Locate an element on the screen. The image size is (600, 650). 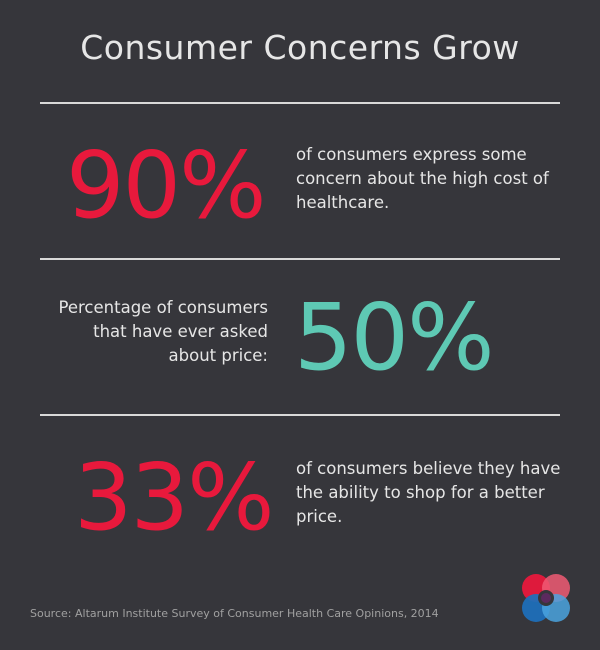
stat-value-3: 33% is located at coordinates (174, 497).